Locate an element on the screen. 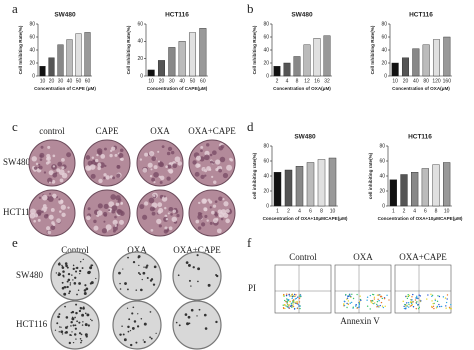 The width and height of the screenshot is (474, 350). row-label: HCT116 is located at coordinates (32, 324).